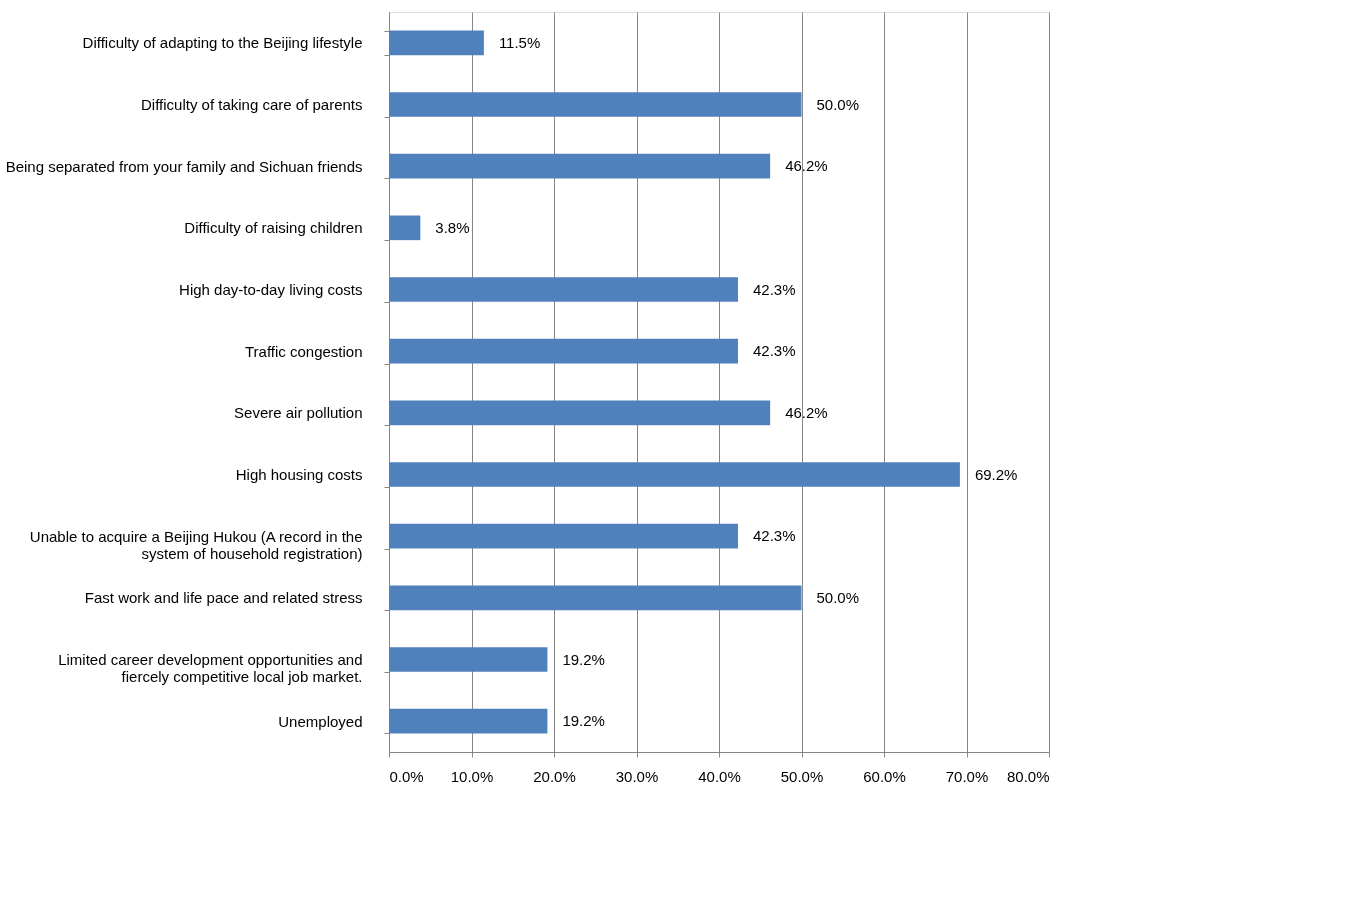 The image size is (1351, 912). What do you see at coordinates (406, 776) in the screenshot?
I see `x-tick-label: 0.0%` at bounding box center [406, 776].